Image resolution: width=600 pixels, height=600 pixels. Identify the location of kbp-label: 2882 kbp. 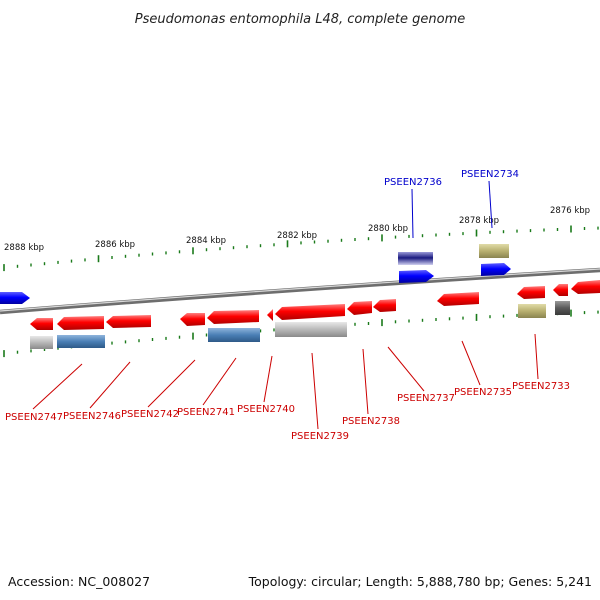
(297, 236).